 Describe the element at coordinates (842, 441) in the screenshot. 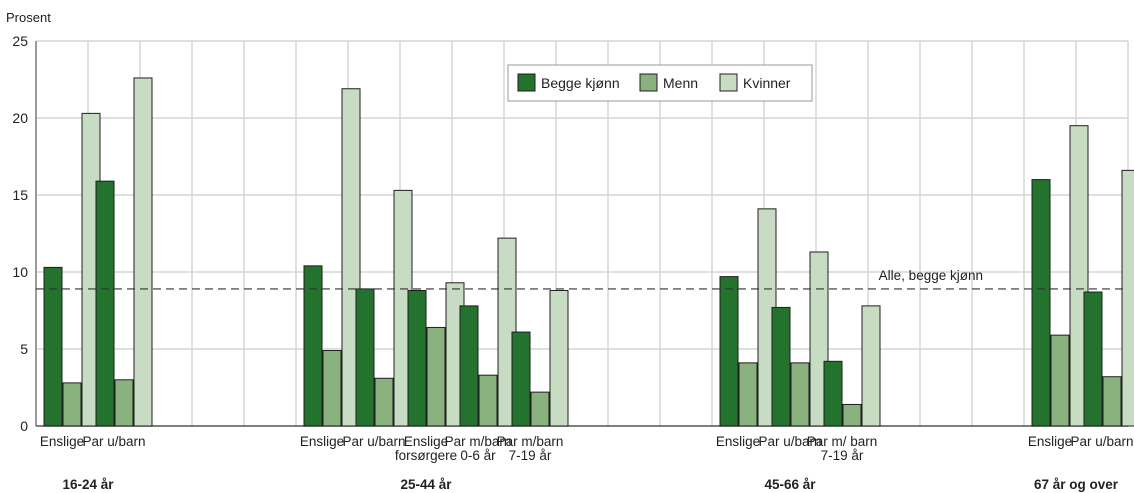

I see `category-label: Par m/ barn` at that location.